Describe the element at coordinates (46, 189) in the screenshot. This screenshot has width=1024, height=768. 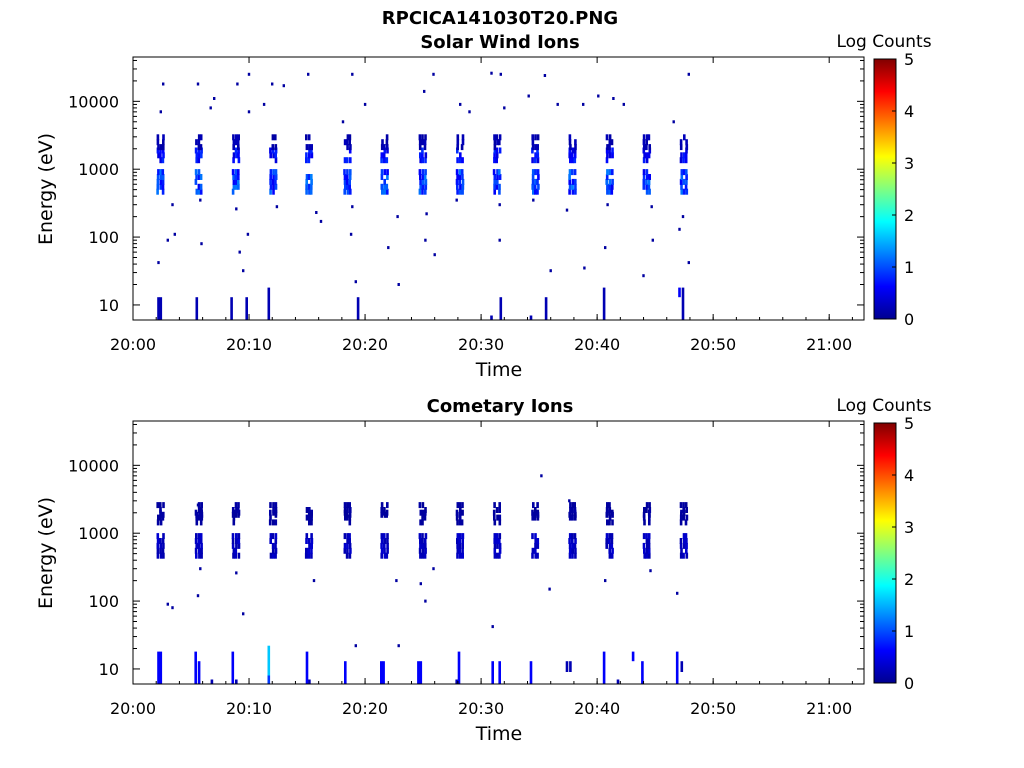
I see `y-axis-label: Energy (eV)` at that location.